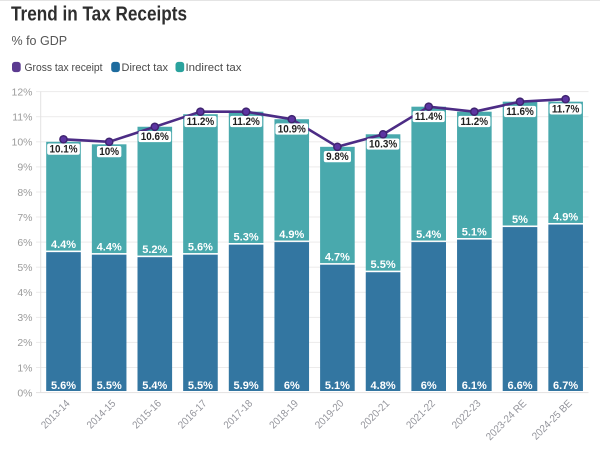 The image size is (600, 455). What do you see at coordinates (64, 68) in the screenshot?
I see `svg-text: Gross tax receipt` at bounding box center [64, 68].